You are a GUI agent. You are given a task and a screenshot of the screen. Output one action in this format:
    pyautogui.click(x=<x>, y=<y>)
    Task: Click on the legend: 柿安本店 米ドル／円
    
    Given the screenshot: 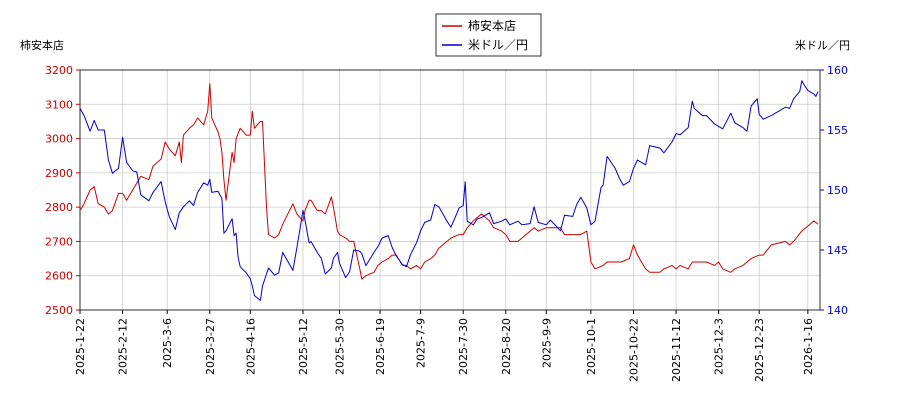 What is the action you would take?
    pyautogui.click(x=488, y=35)
    